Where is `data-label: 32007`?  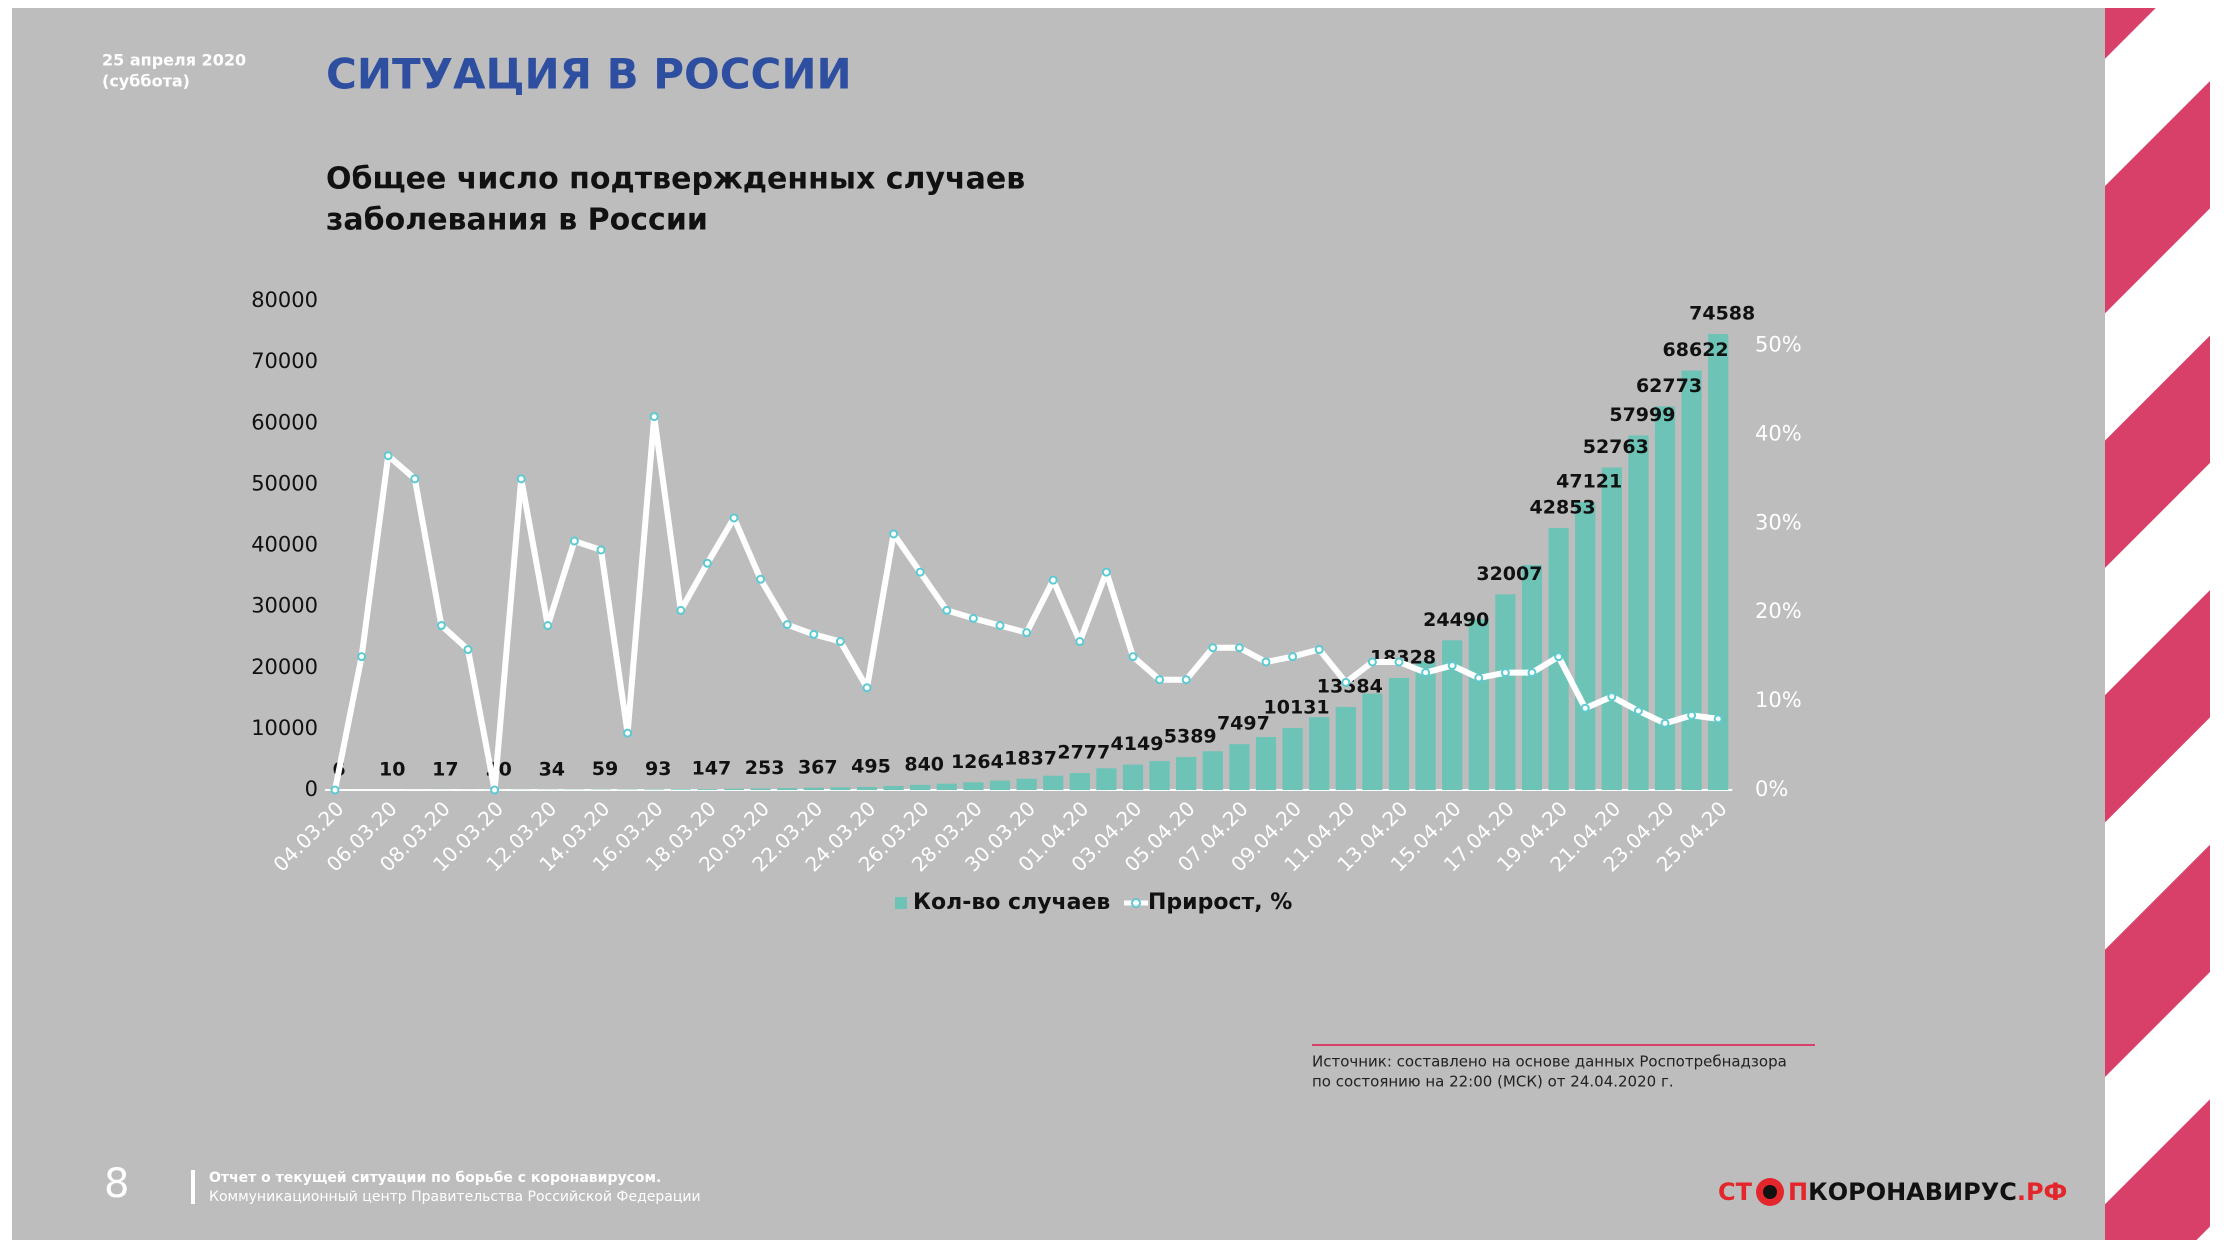
data-label: 32007 is located at coordinates (1509, 574).